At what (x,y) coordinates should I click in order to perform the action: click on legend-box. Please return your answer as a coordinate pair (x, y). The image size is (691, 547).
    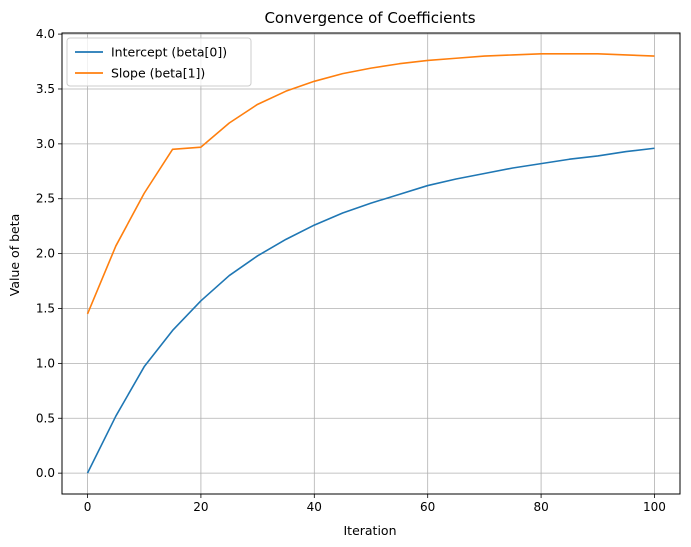
    Looking at the image, I should click on (159, 62).